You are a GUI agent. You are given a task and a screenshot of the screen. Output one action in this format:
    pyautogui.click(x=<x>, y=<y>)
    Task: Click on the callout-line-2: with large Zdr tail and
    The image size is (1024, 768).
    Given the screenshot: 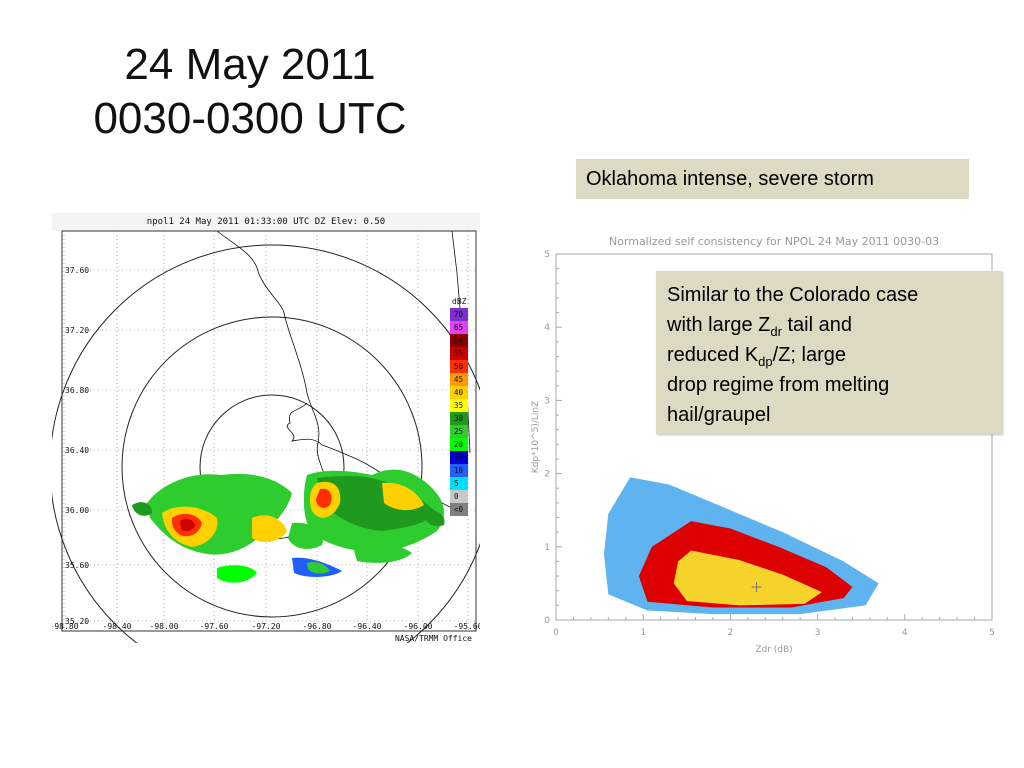 What is the action you would take?
    pyautogui.click(x=829, y=325)
    